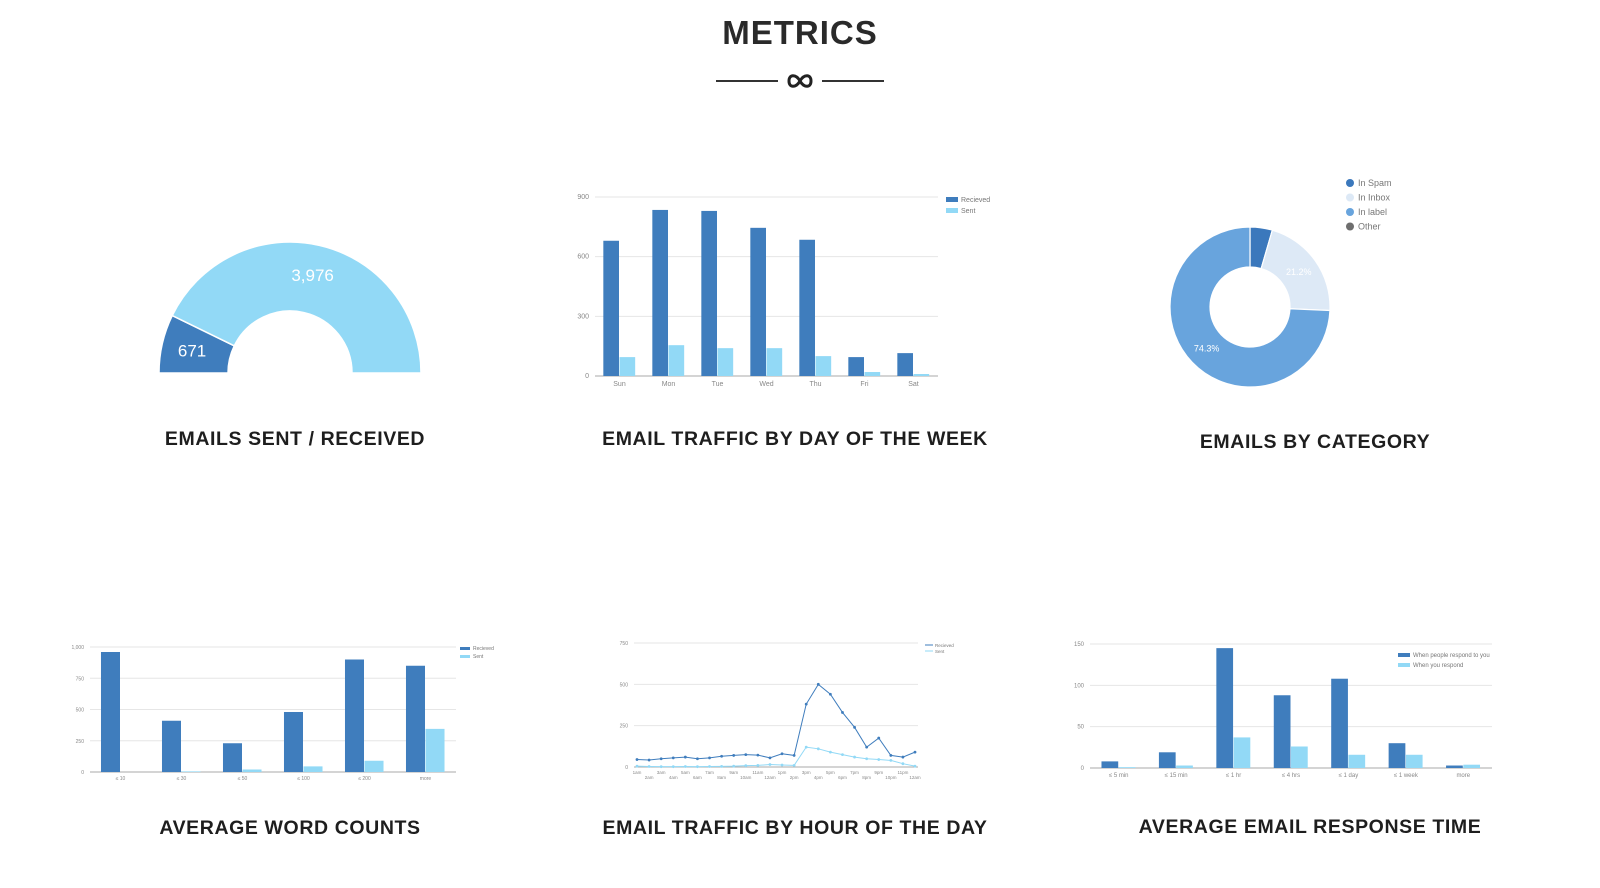 The image size is (1600, 888). I want to click on x-tick-label: 9am, so click(733, 772).